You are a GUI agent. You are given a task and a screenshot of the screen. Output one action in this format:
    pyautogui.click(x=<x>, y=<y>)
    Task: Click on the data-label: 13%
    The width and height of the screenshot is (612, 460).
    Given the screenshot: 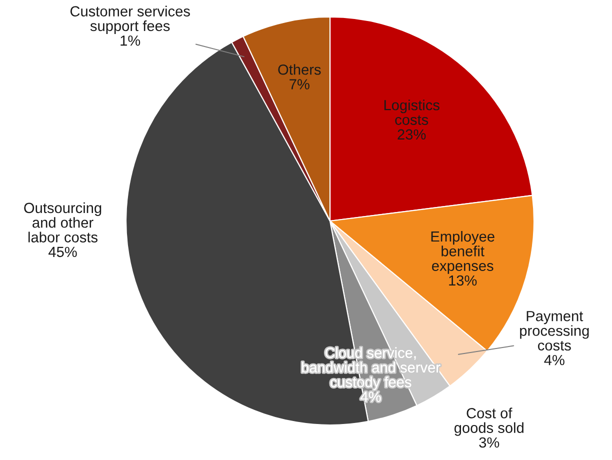 What is the action you would take?
    pyautogui.click(x=463, y=280)
    